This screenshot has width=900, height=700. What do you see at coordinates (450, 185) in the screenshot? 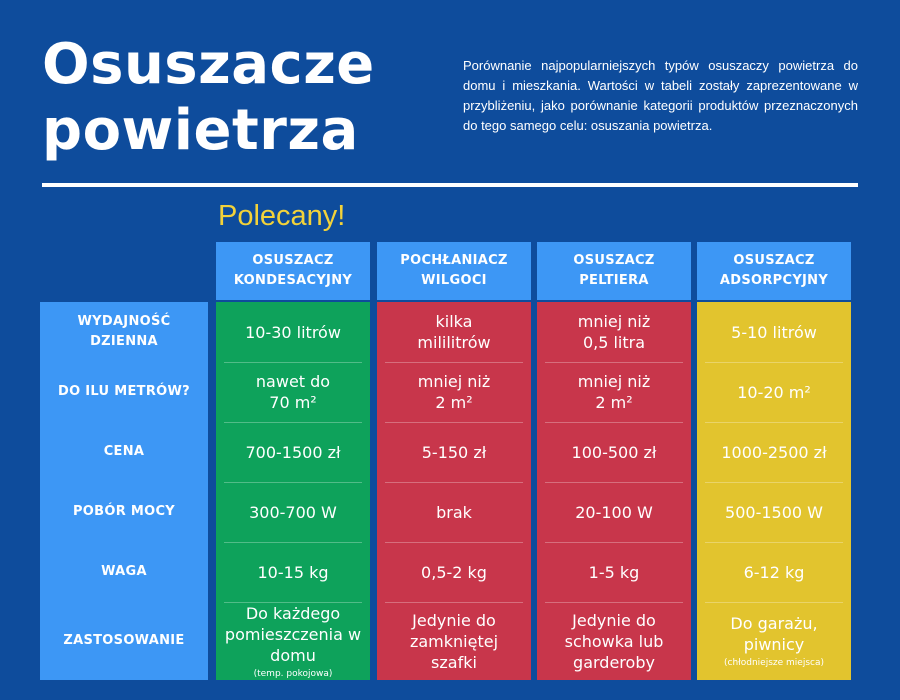
I see `header-divider` at bounding box center [450, 185].